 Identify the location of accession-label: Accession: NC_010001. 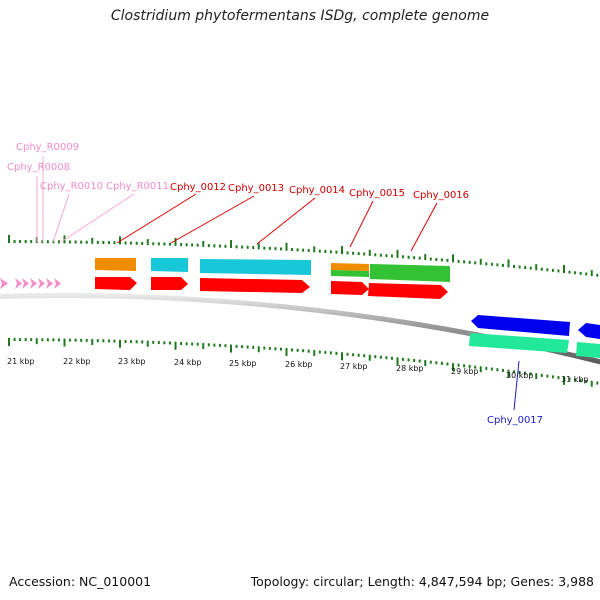
(80, 581).